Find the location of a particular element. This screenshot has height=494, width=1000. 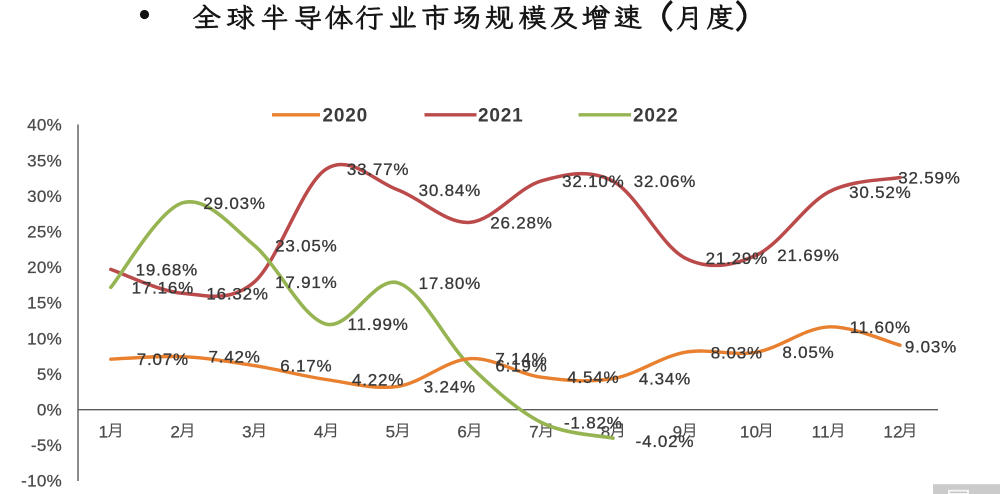

svg-text: 6 is located at coordinates (462, 432).